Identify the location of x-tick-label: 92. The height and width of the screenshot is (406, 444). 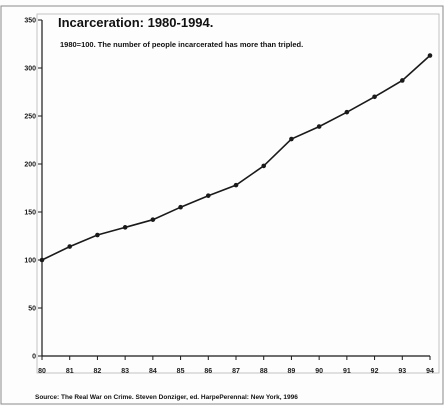
(375, 371).